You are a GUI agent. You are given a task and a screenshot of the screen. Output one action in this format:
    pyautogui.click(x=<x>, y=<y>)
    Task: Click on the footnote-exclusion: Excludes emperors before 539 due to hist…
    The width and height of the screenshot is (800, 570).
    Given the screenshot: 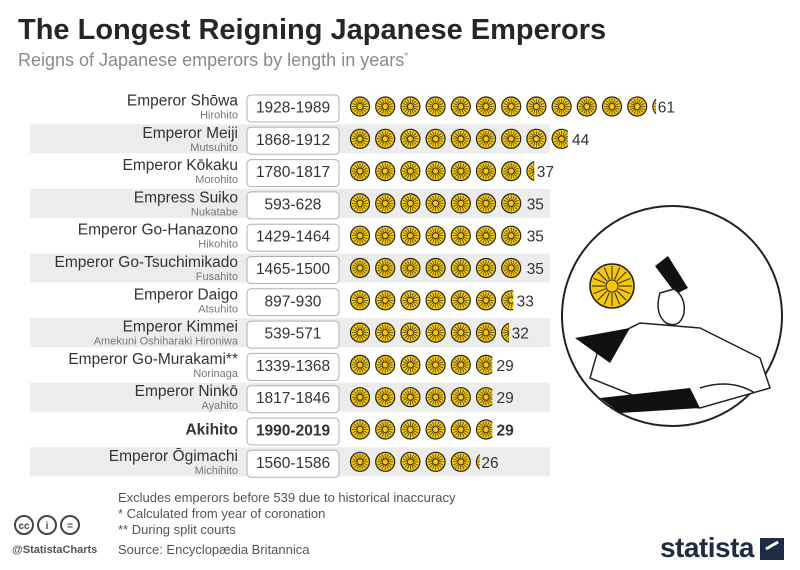 What is the action you would take?
    pyautogui.click(x=287, y=497)
    